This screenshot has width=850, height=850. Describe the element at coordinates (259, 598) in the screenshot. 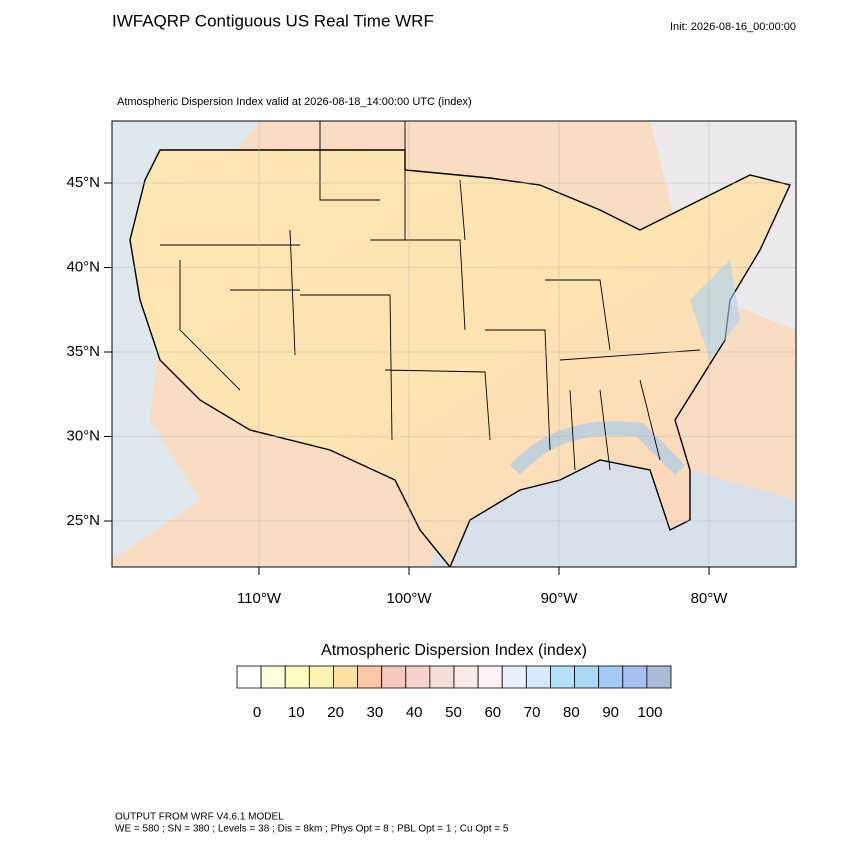

I see `lon-tick-label: 110°W` at that location.